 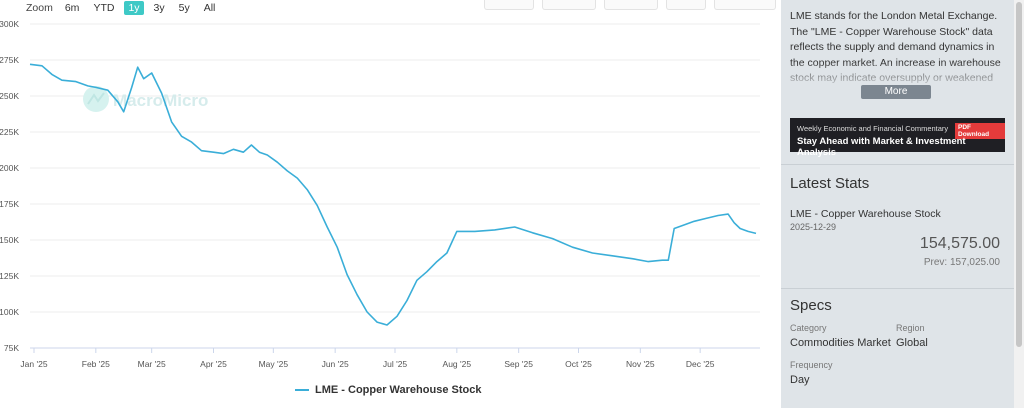 I want to click on banner-subtitle: Weekly Economic and Financial Commentary, so click(x=873, y=128).